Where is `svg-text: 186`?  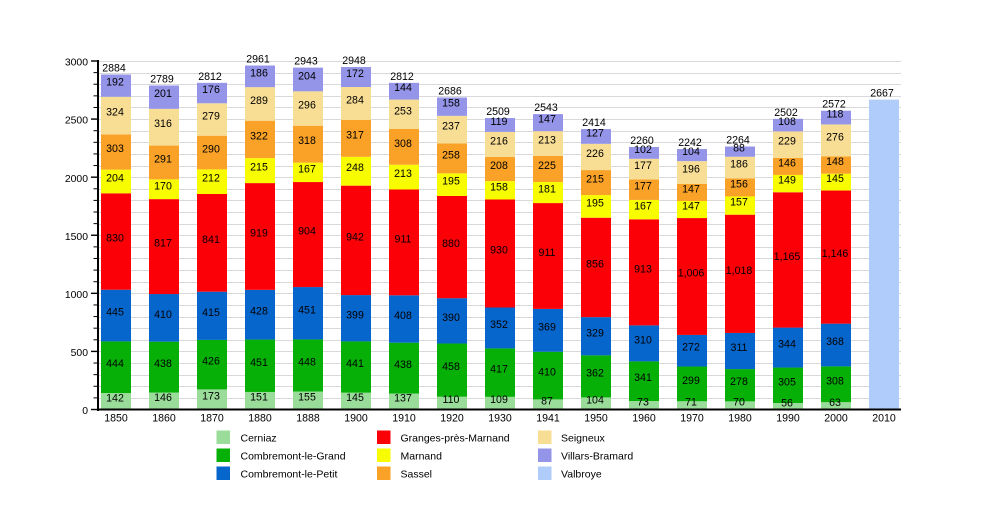 svg-text: 186 is located at coordinates (259, 73).